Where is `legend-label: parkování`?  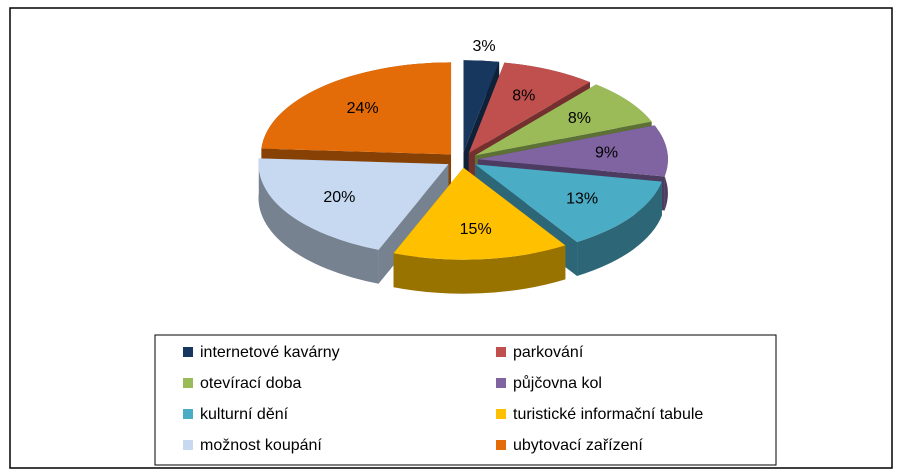 legend-label: parkování is located at coordinates (548, 352).